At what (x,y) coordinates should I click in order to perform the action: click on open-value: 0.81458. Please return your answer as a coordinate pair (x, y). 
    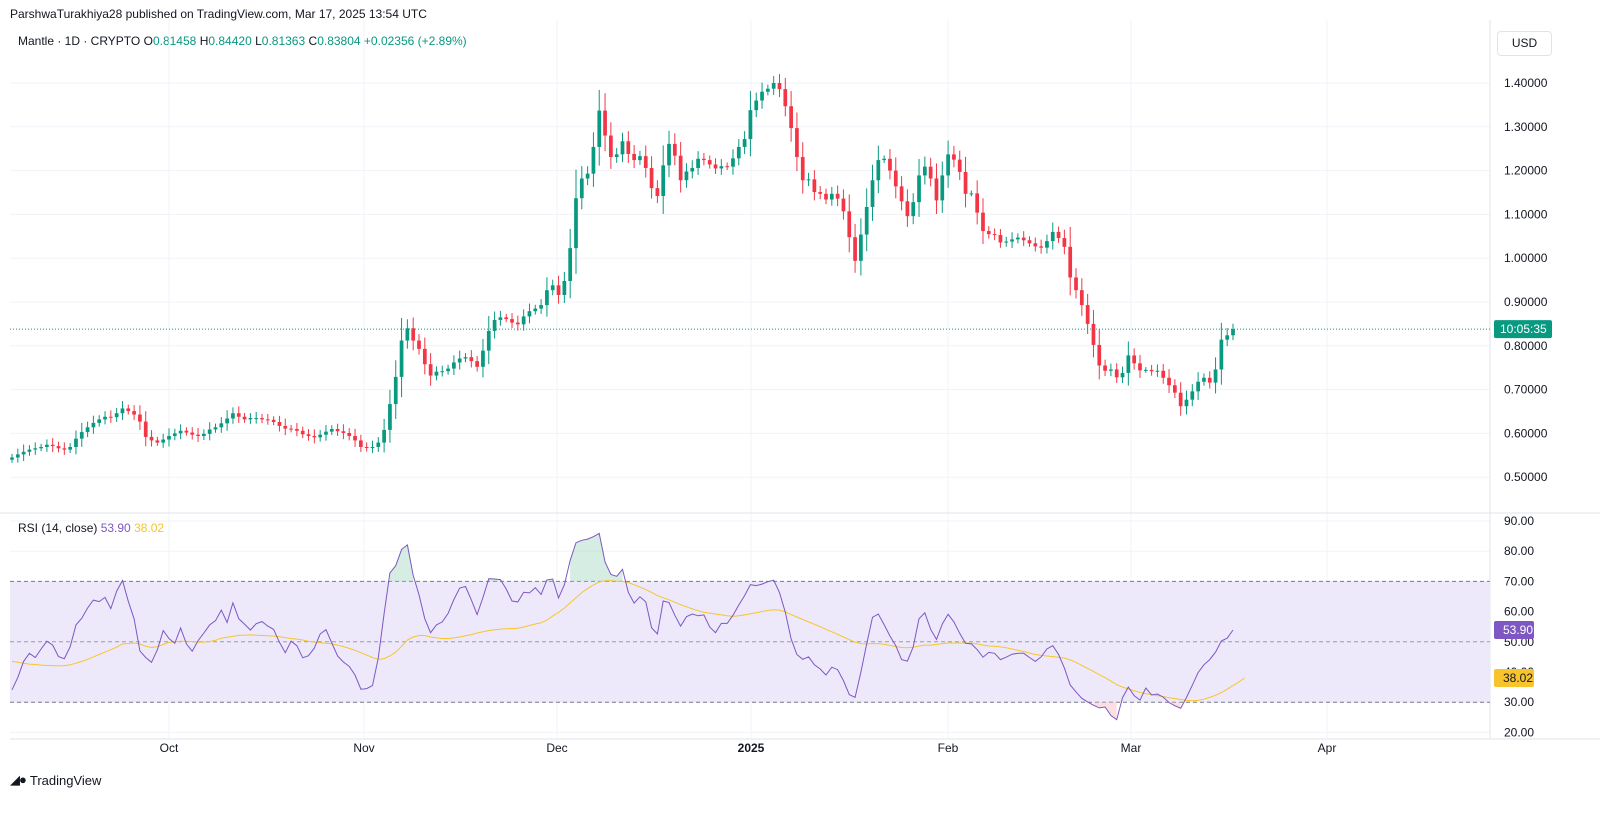
    Looking at the image, I should click on (174, 41).